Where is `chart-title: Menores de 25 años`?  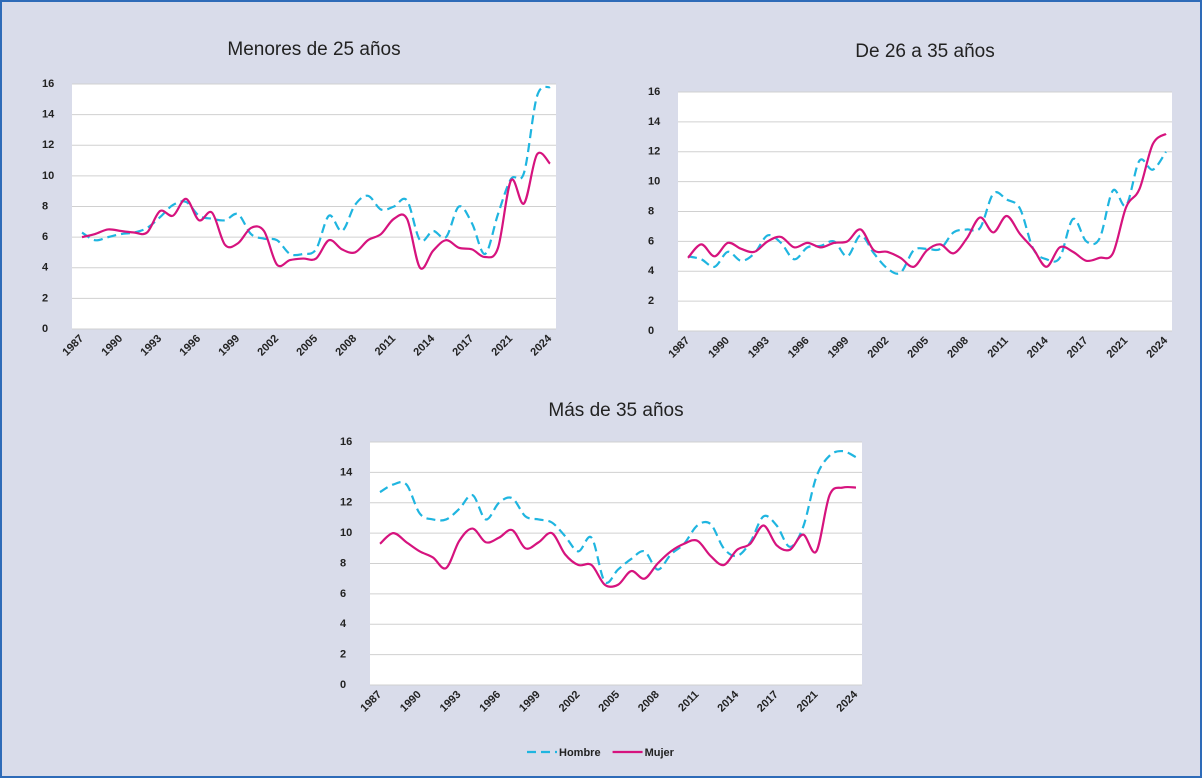 chart-title: Menores de 25 años is located at coordinates (313, 49).